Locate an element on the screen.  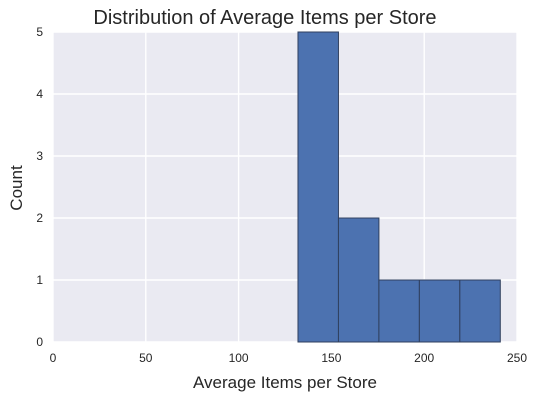
chart-title: Distribution of Average Items per Store is located at coordinates (264, 18).